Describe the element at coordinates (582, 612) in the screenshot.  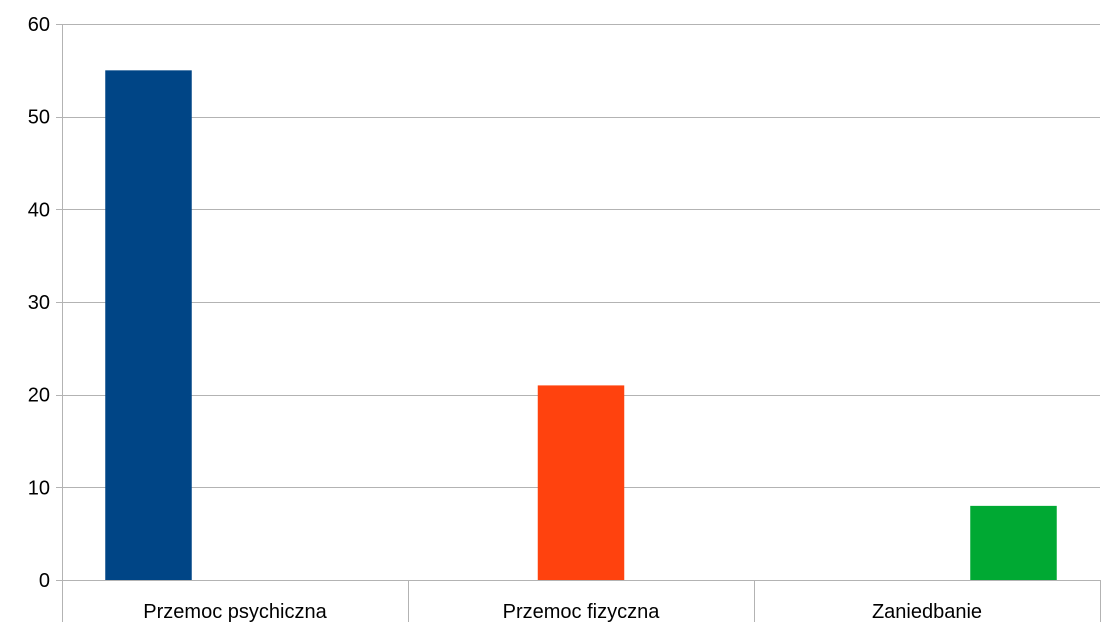
I see `x-tick-label: Przemoc fizyczna` at that location.